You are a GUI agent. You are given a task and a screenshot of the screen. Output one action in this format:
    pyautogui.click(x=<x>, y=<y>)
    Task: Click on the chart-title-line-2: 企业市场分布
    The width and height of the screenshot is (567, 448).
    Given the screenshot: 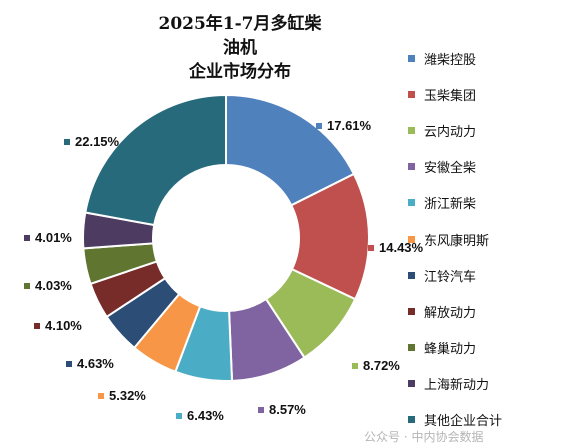 What is the action you would take?
    pyautogui.click(x=240, y=72)
    